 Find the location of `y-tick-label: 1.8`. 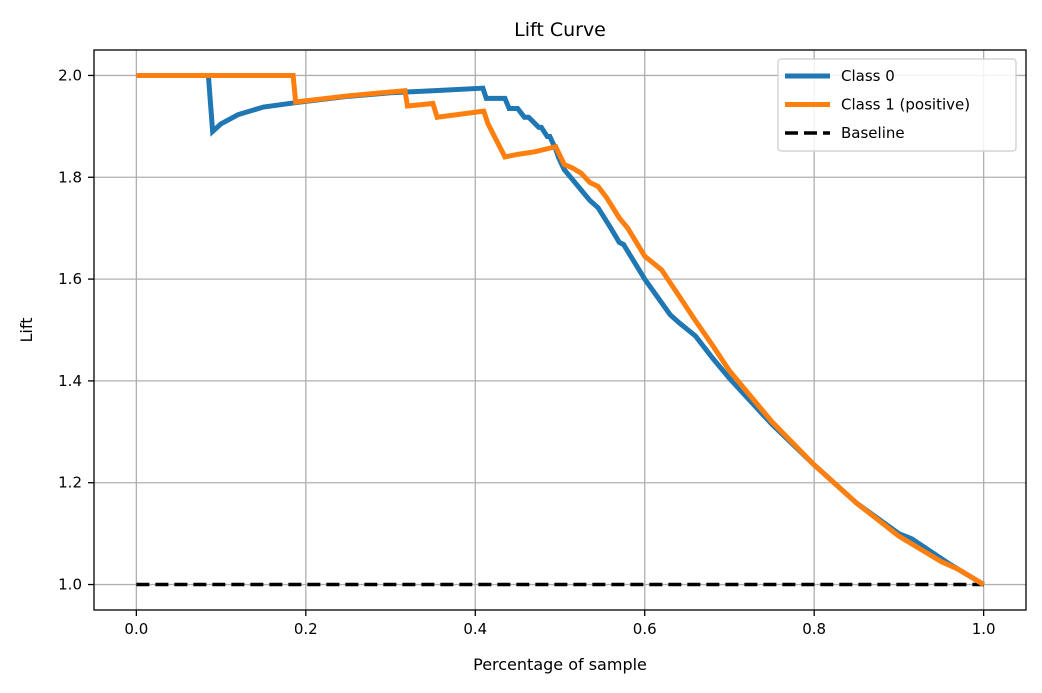

y-tick-label: 1.8 is located at coordinates (70, 177).